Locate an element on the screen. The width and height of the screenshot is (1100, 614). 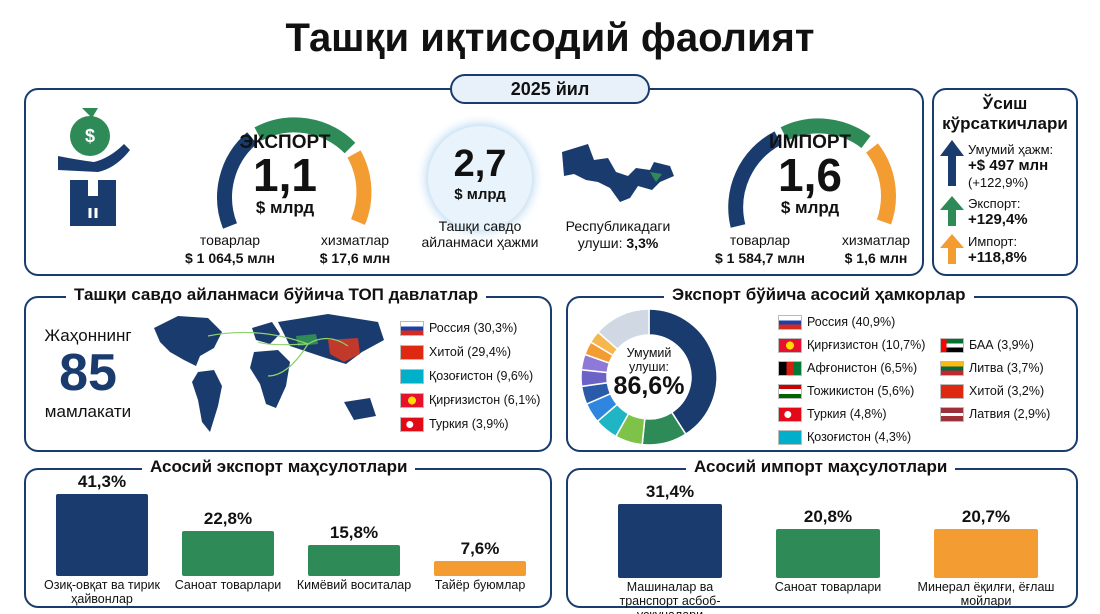
export-product-bar-value-2: 22,8% is located at coordinates (228, 518).